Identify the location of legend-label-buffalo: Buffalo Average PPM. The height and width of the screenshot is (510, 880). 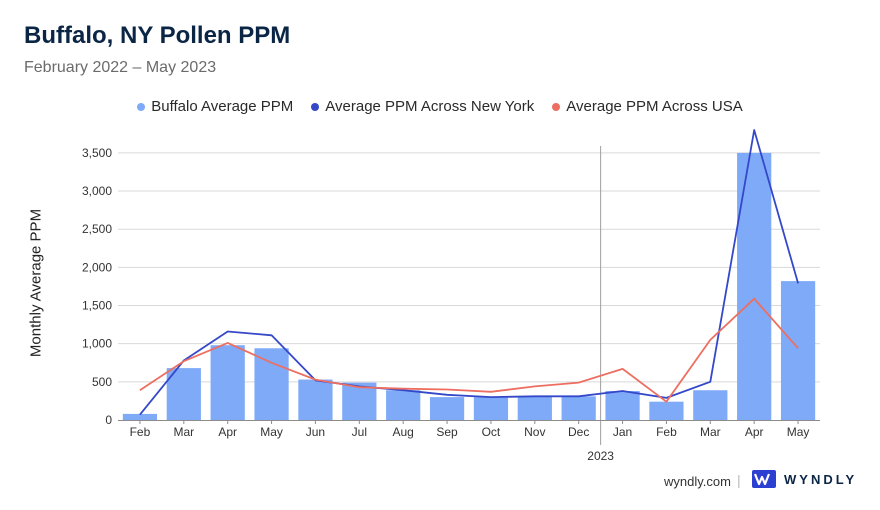
(222, 106).